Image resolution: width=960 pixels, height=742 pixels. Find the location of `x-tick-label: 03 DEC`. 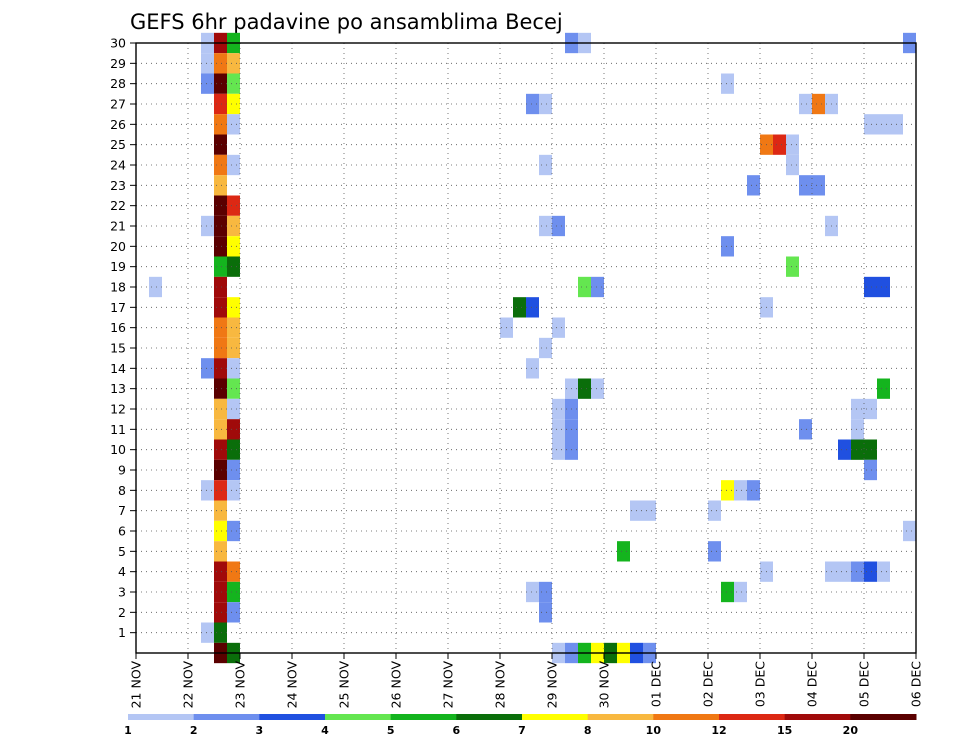

x-tick-label: 03 DEC is located at coordinates (760, 684).